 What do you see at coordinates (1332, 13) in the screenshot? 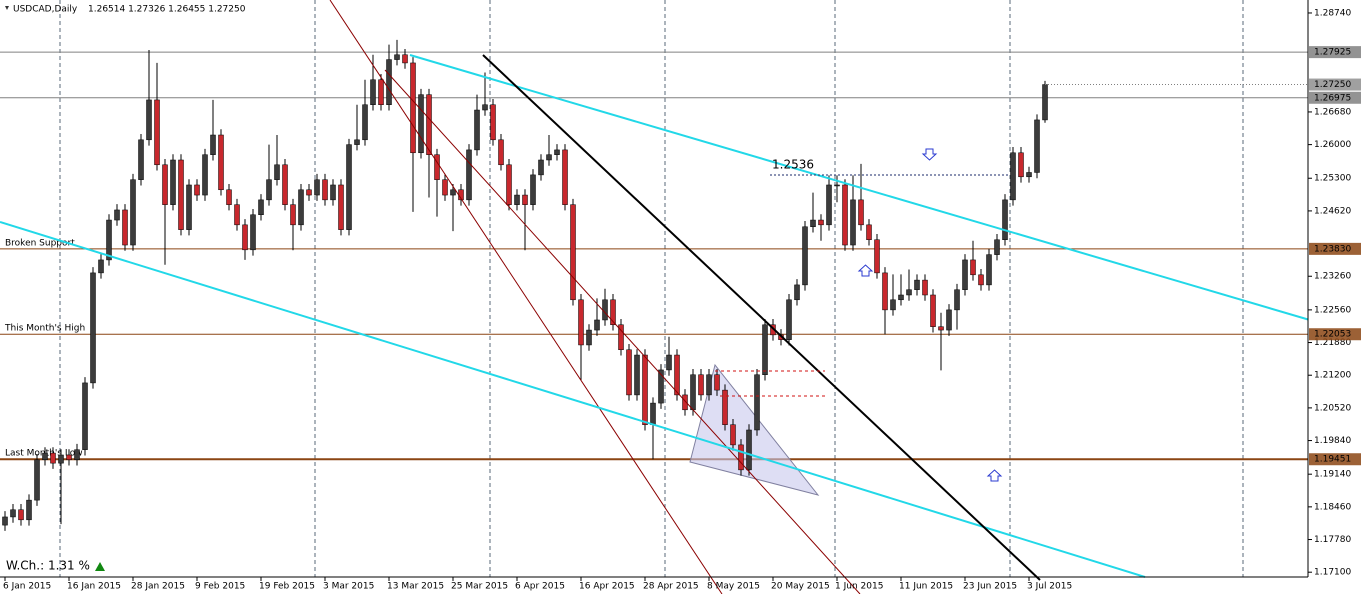
I see `y-tick-label: 1.28740` at bounding box center [1332, 13].